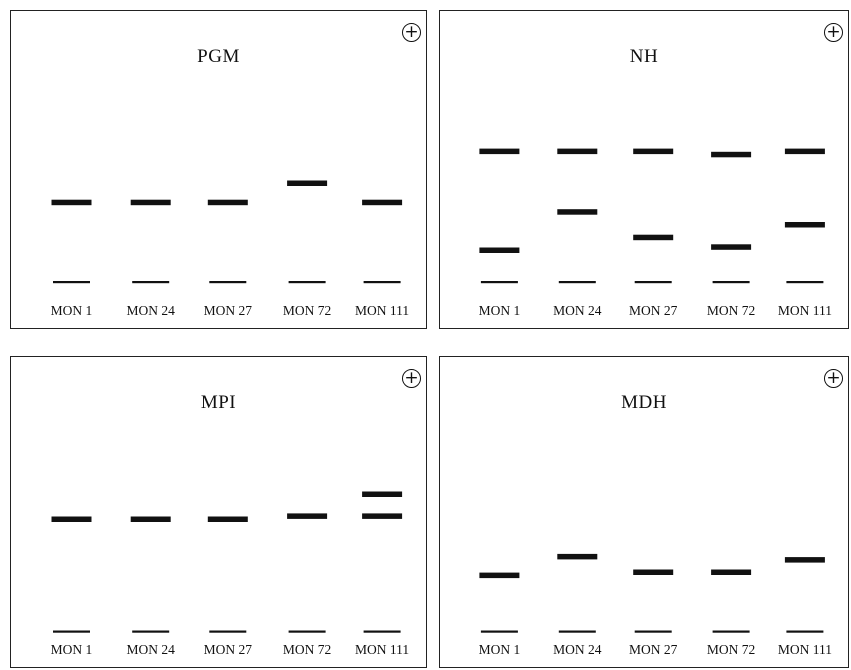 The image size is (851, 670). What do you see at coordinates (644, 56) in the screenshot?
I see `panel-title: NH` at bounding box center [644, 56].